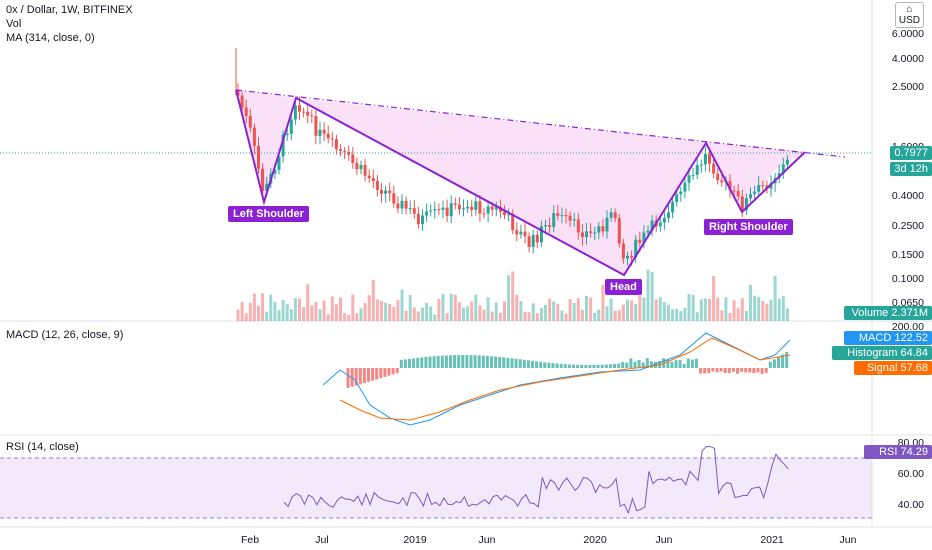  Describe the element at coordinates (848, 540) in the screenshot. I see `time-tick: Jun` at that location.